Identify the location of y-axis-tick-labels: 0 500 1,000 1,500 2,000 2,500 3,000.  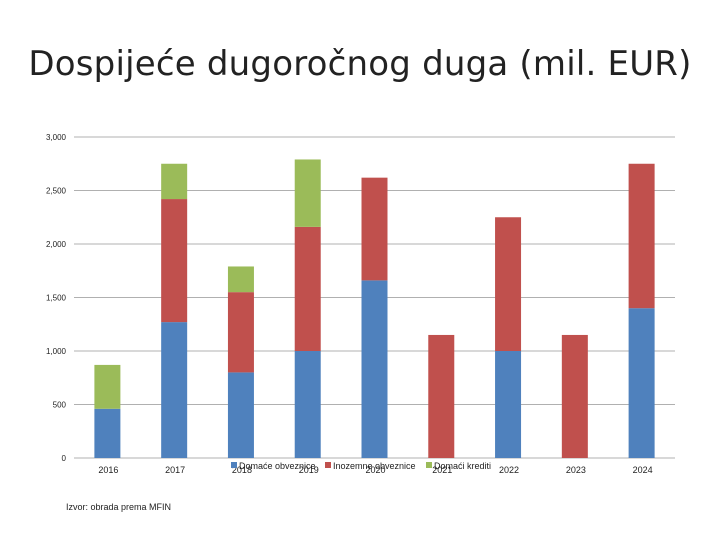
(56, 298).